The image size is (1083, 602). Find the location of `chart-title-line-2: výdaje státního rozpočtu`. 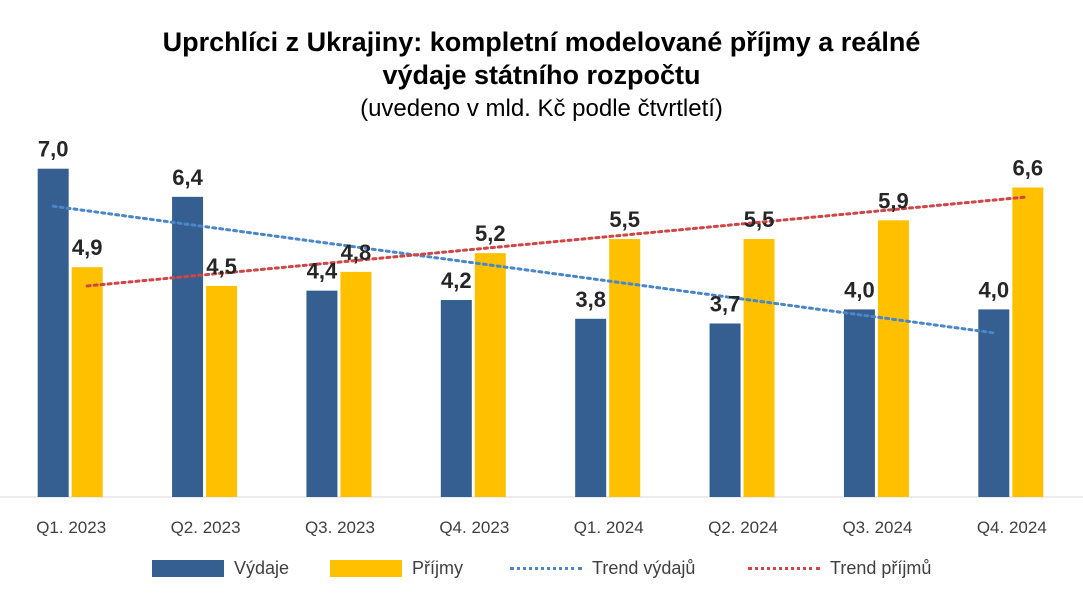

chart-title-line-2: výdaje státního rozpočtu is located at coordinates (541, 75).